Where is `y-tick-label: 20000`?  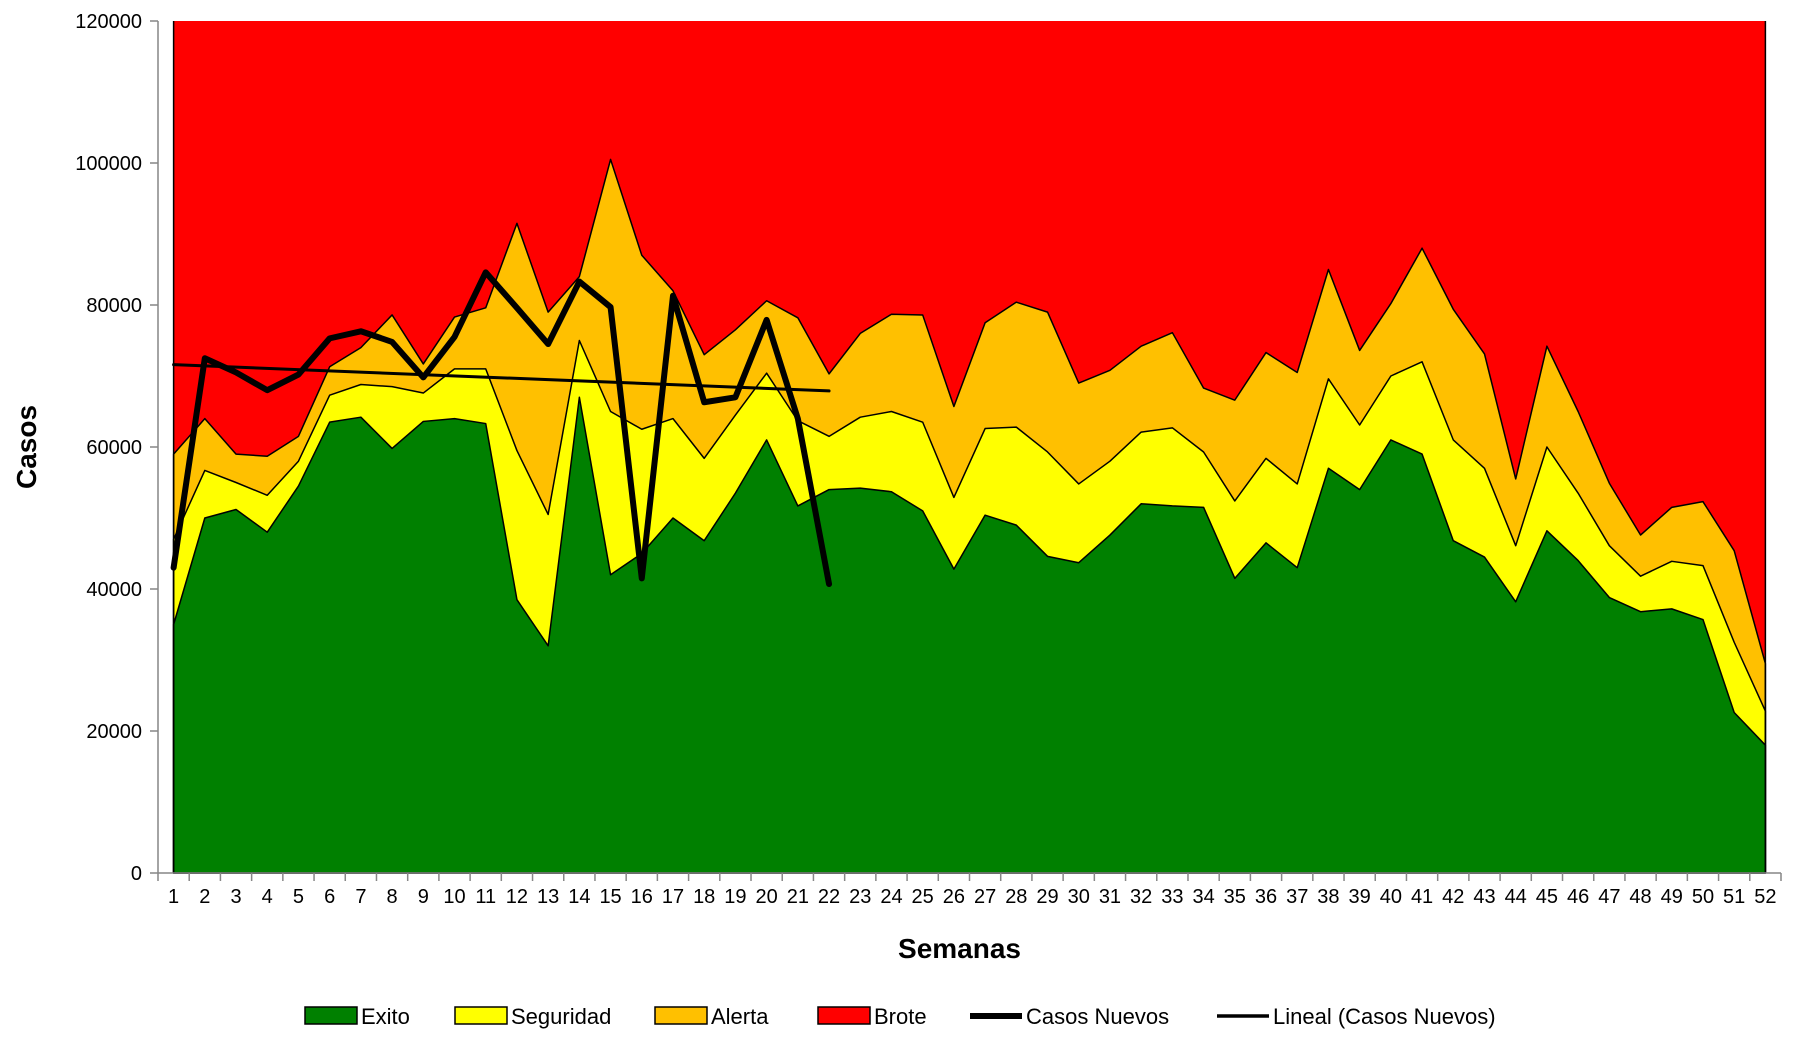 y-tick-label: 20000 is located at coordinates (114, 732).